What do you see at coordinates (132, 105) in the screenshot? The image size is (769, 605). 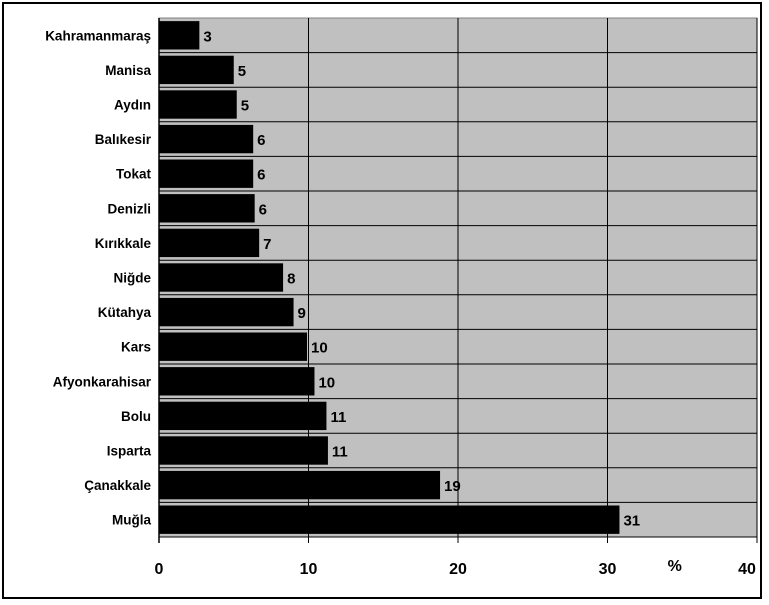 I see `category-label: Aydın` at bounding box center [132, 105].